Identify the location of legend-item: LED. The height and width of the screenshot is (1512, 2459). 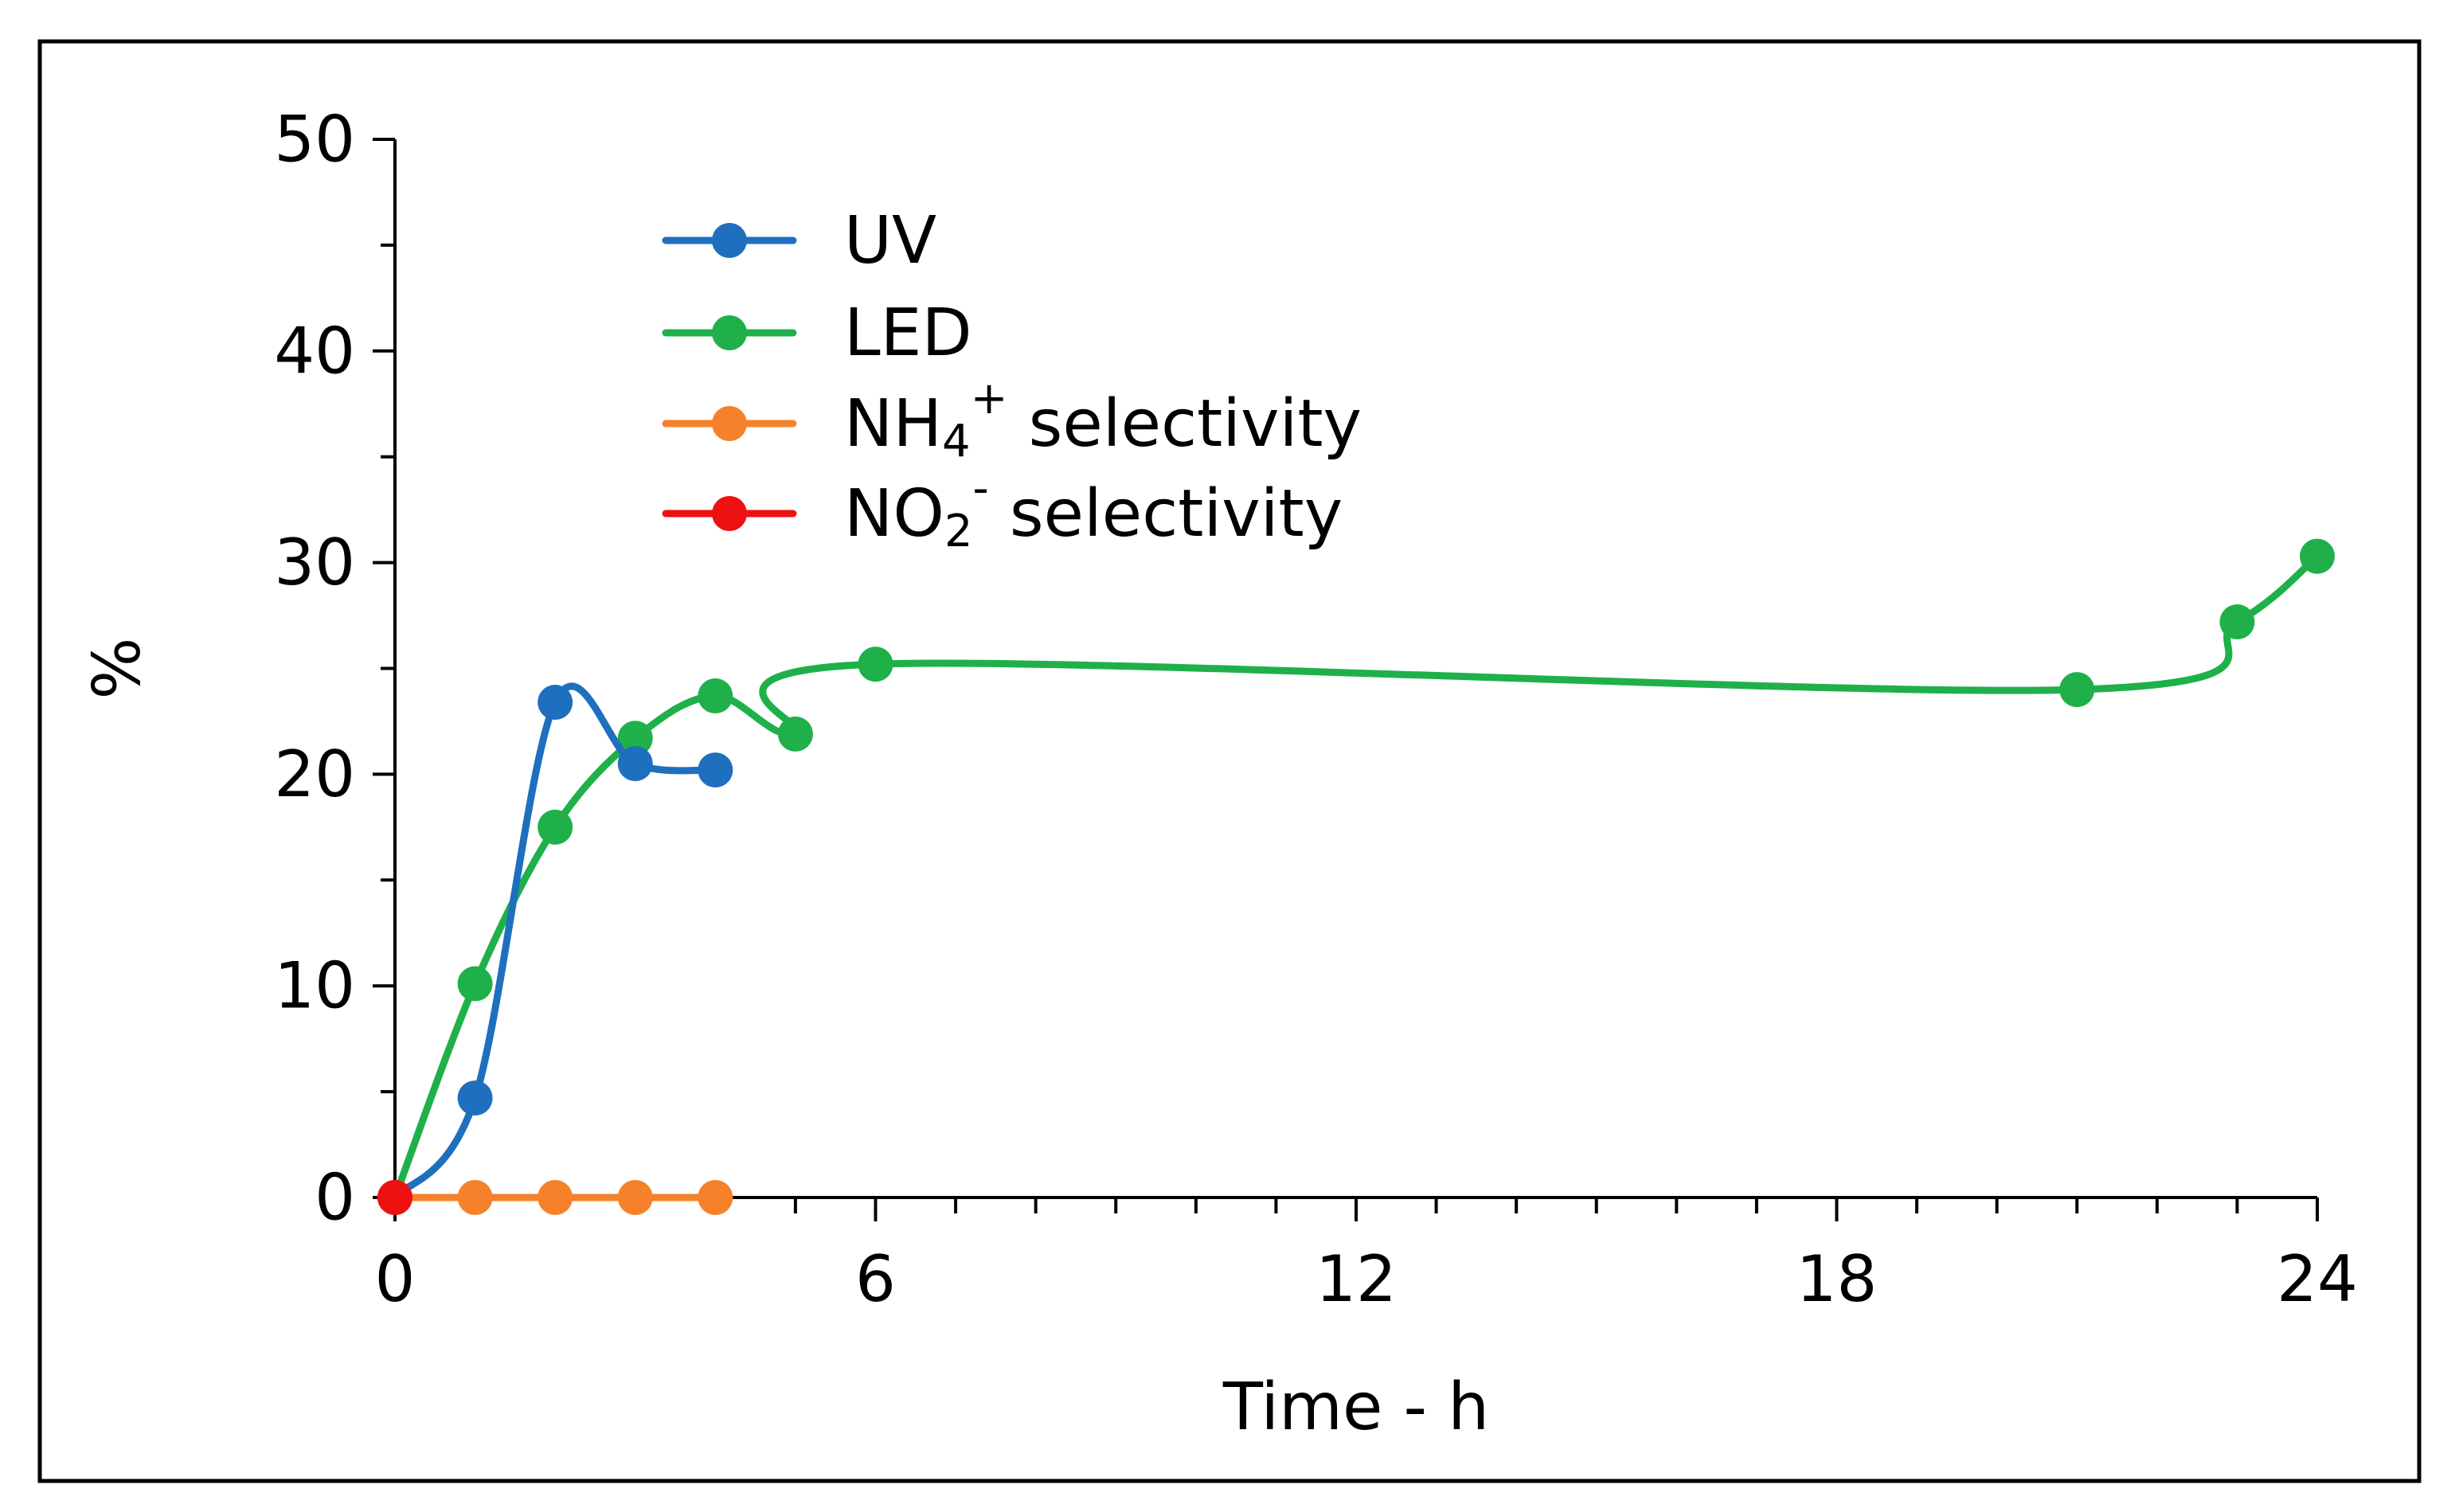
(817, 333).